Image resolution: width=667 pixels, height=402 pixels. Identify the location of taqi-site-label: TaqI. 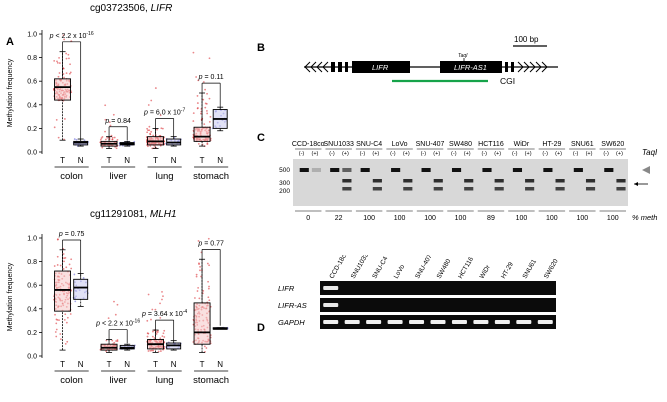
(463, 56).